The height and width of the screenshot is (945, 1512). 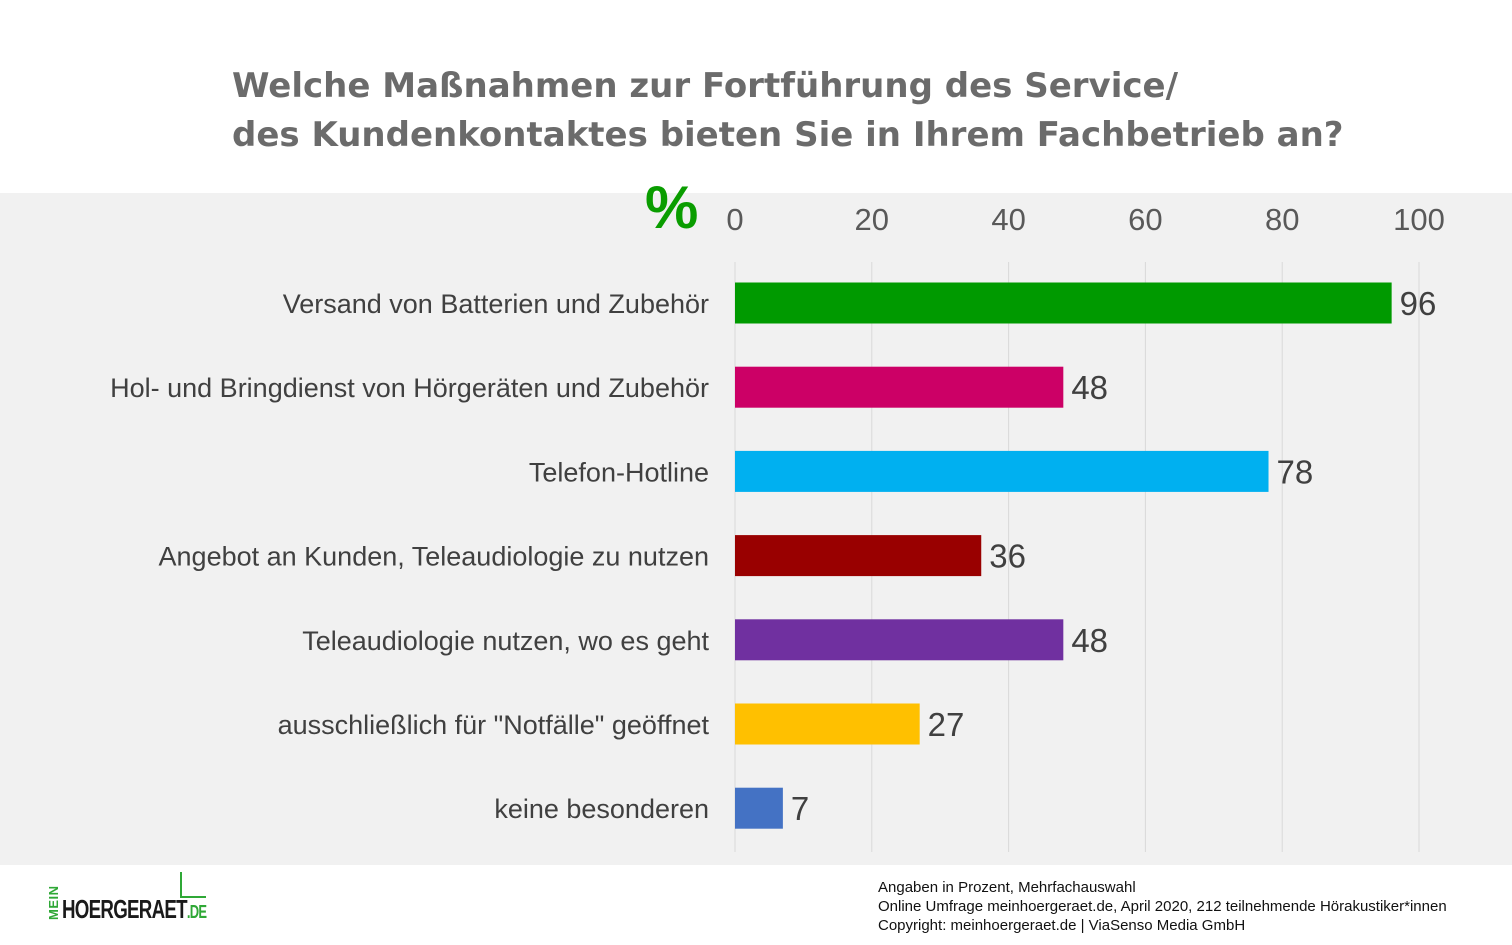 What do you see at coordinates (672, 207) in the screenshot?
I see `percent-unit-label: %` at bounding box center [672, 207].